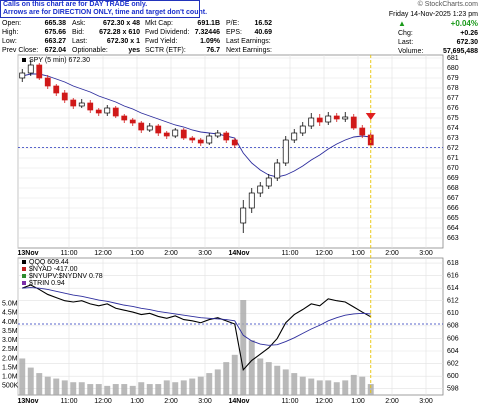  What do you see at coordinates (453, 138) in the screenshot?
I see `y-tick-label: 673` at bounding box center [453, 138].